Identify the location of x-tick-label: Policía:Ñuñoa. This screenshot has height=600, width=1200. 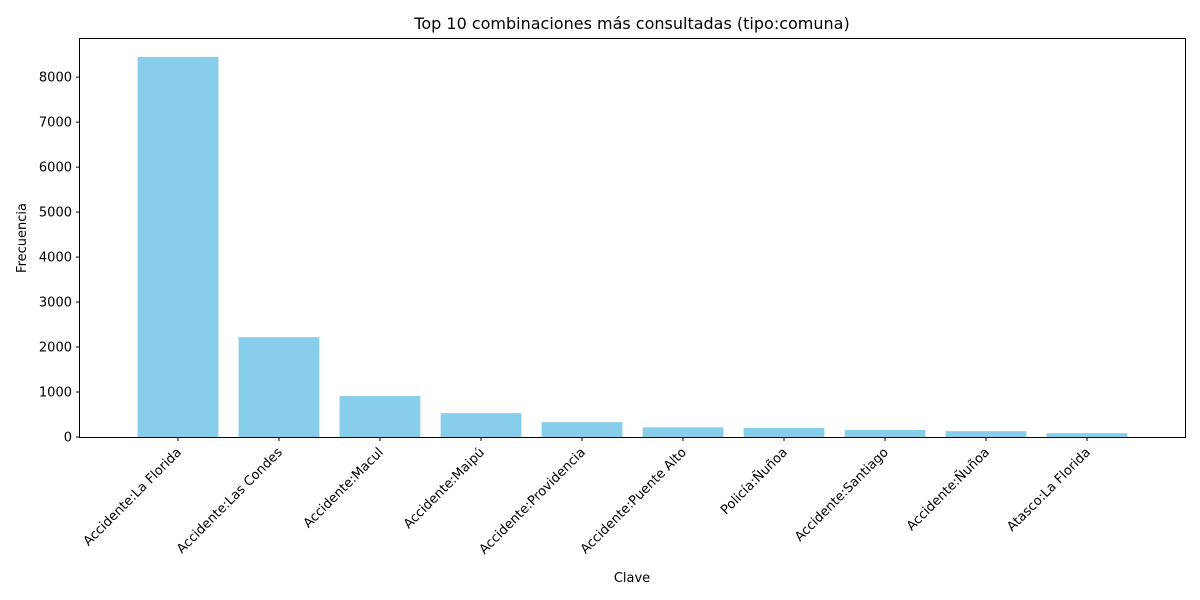
(753, 481).